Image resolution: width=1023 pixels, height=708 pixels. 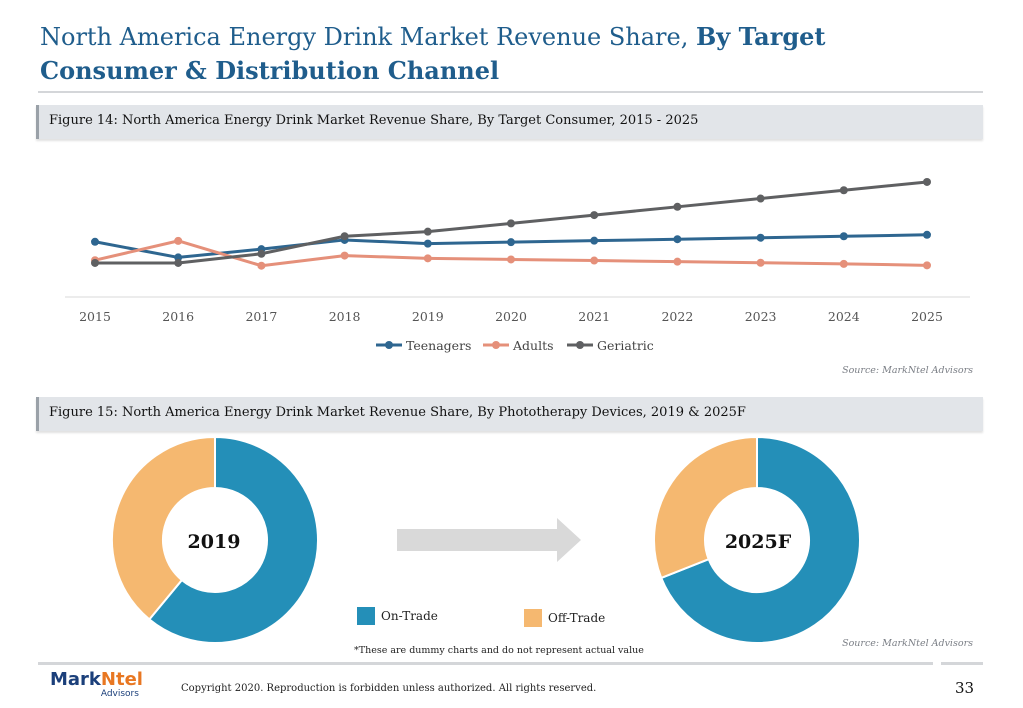 I want to click on off-trade-swatch, so click(x=533, y=618).